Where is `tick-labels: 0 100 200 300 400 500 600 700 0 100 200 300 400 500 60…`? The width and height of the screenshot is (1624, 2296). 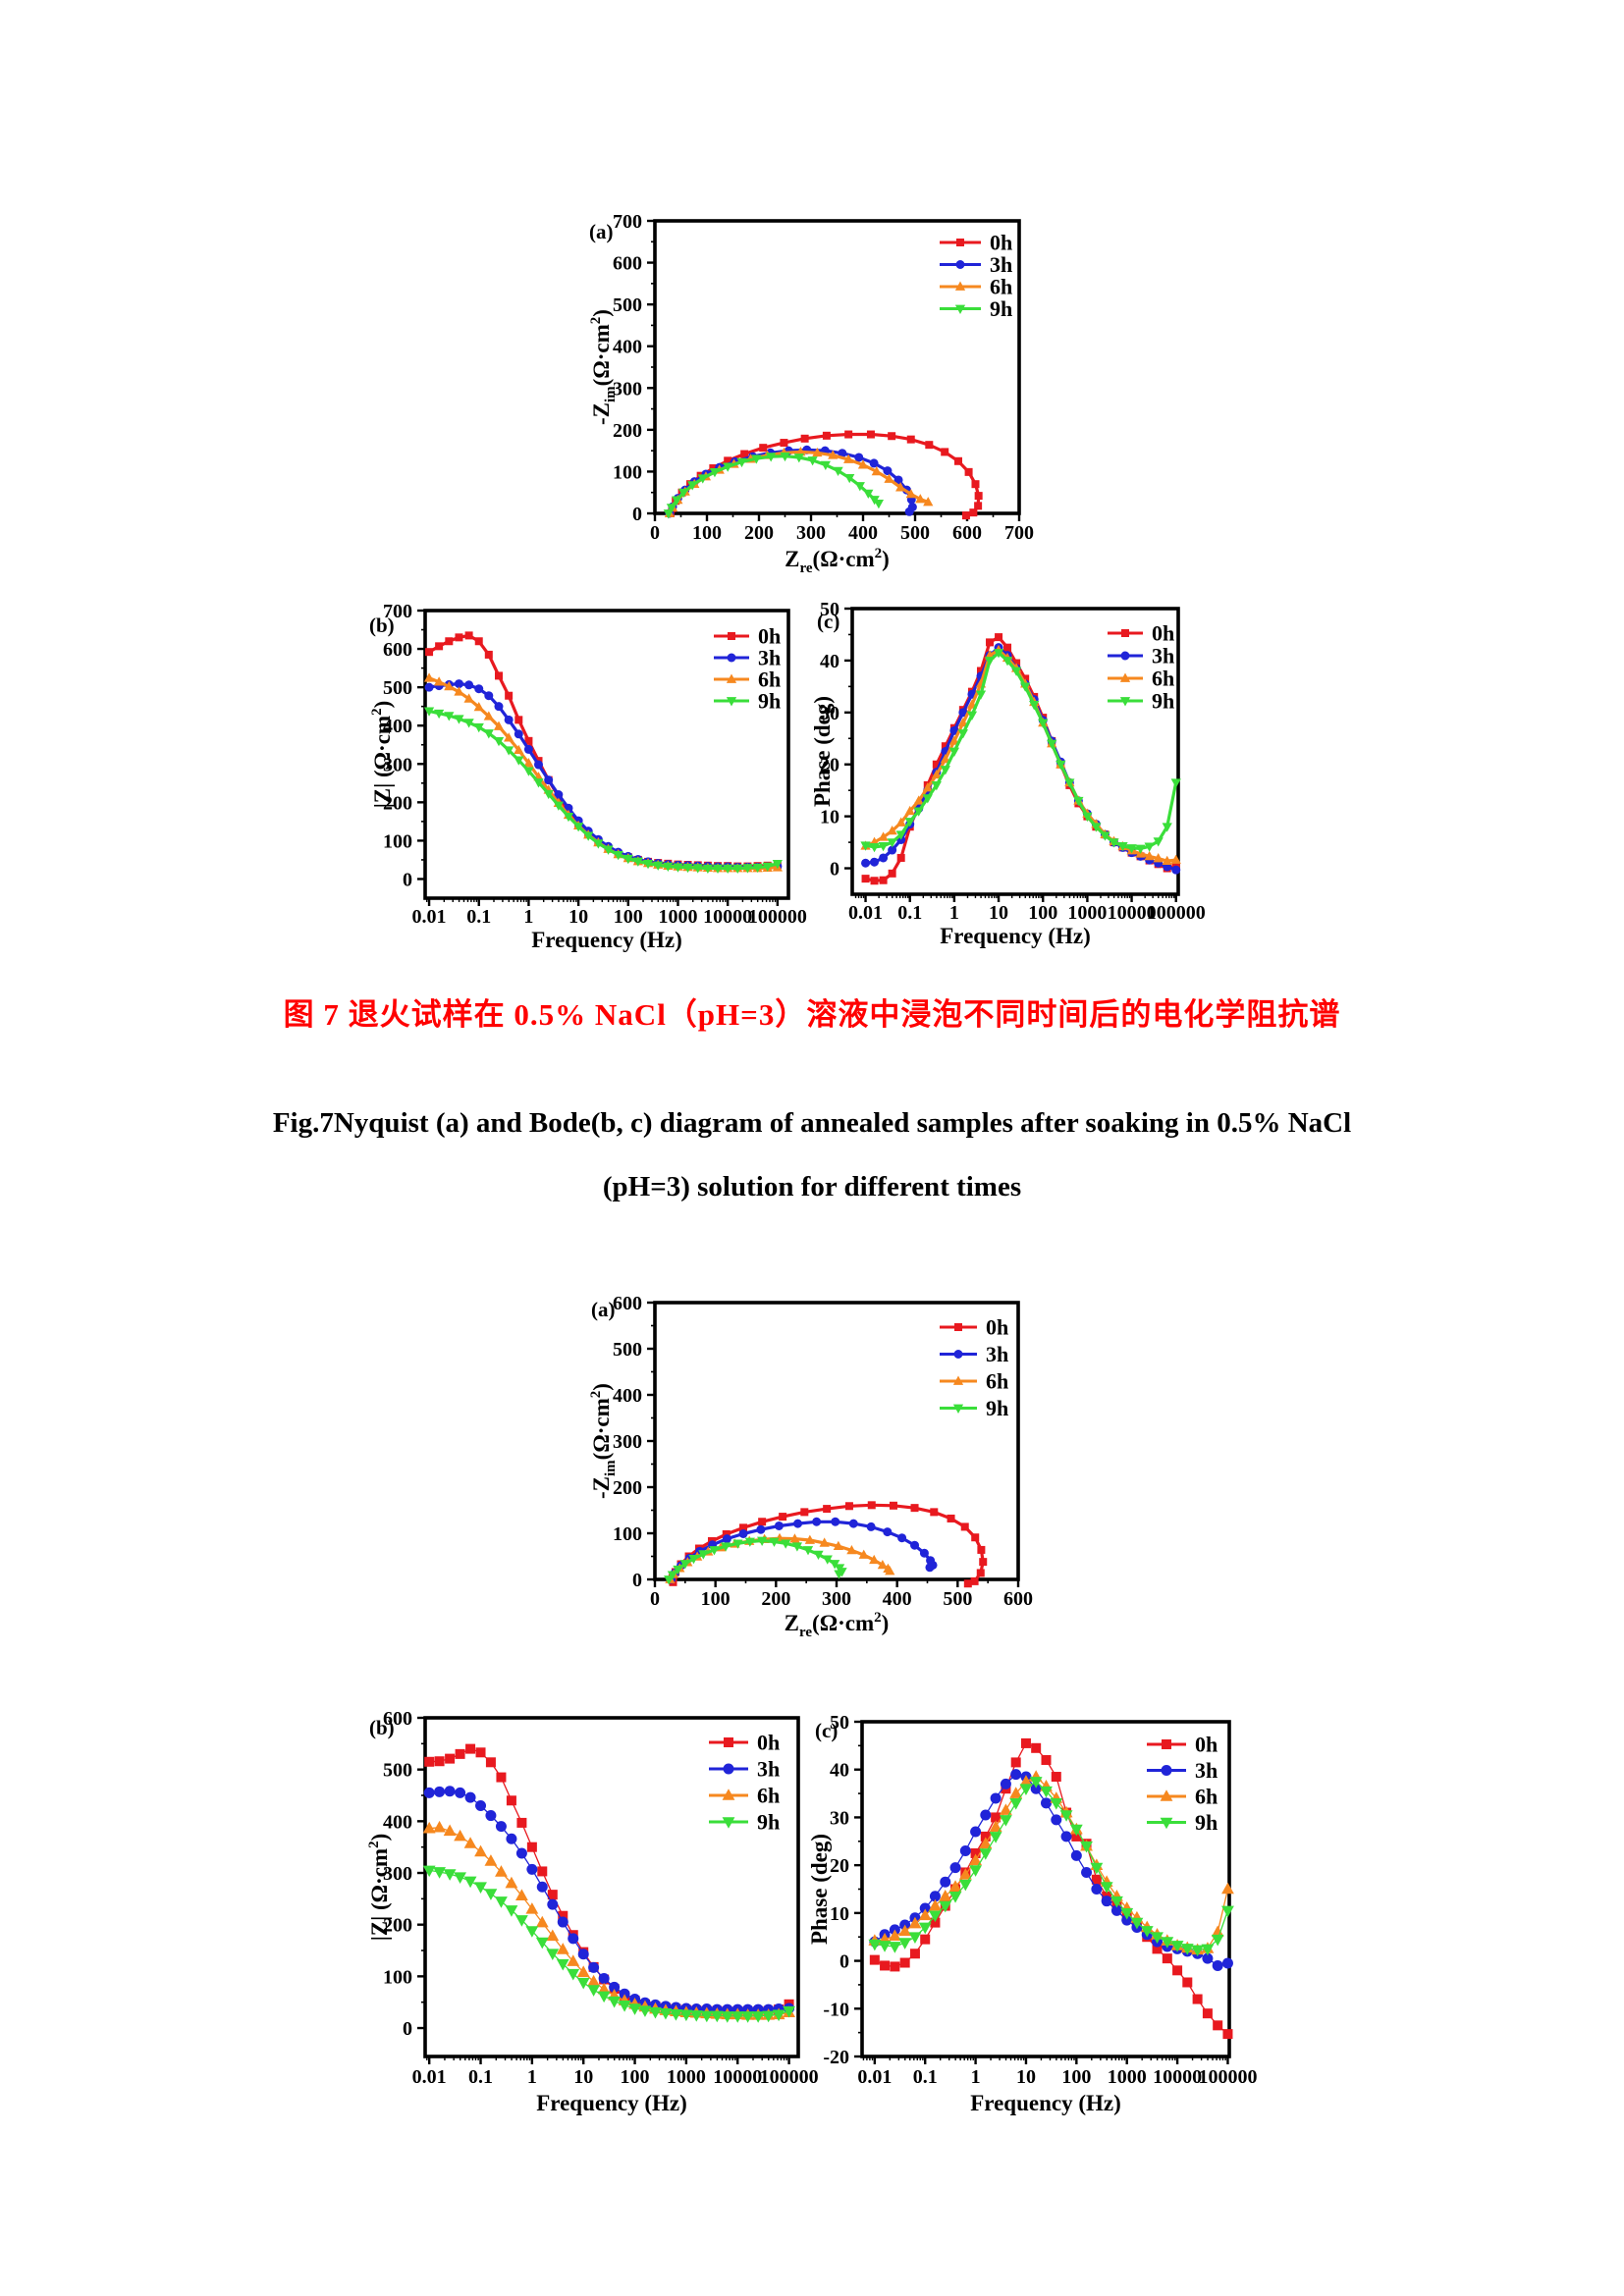 tick-labels: 0 100 200 300 400 500 600 700 0 100 200 300 400 500 60… is located at coordinates (823, 377).